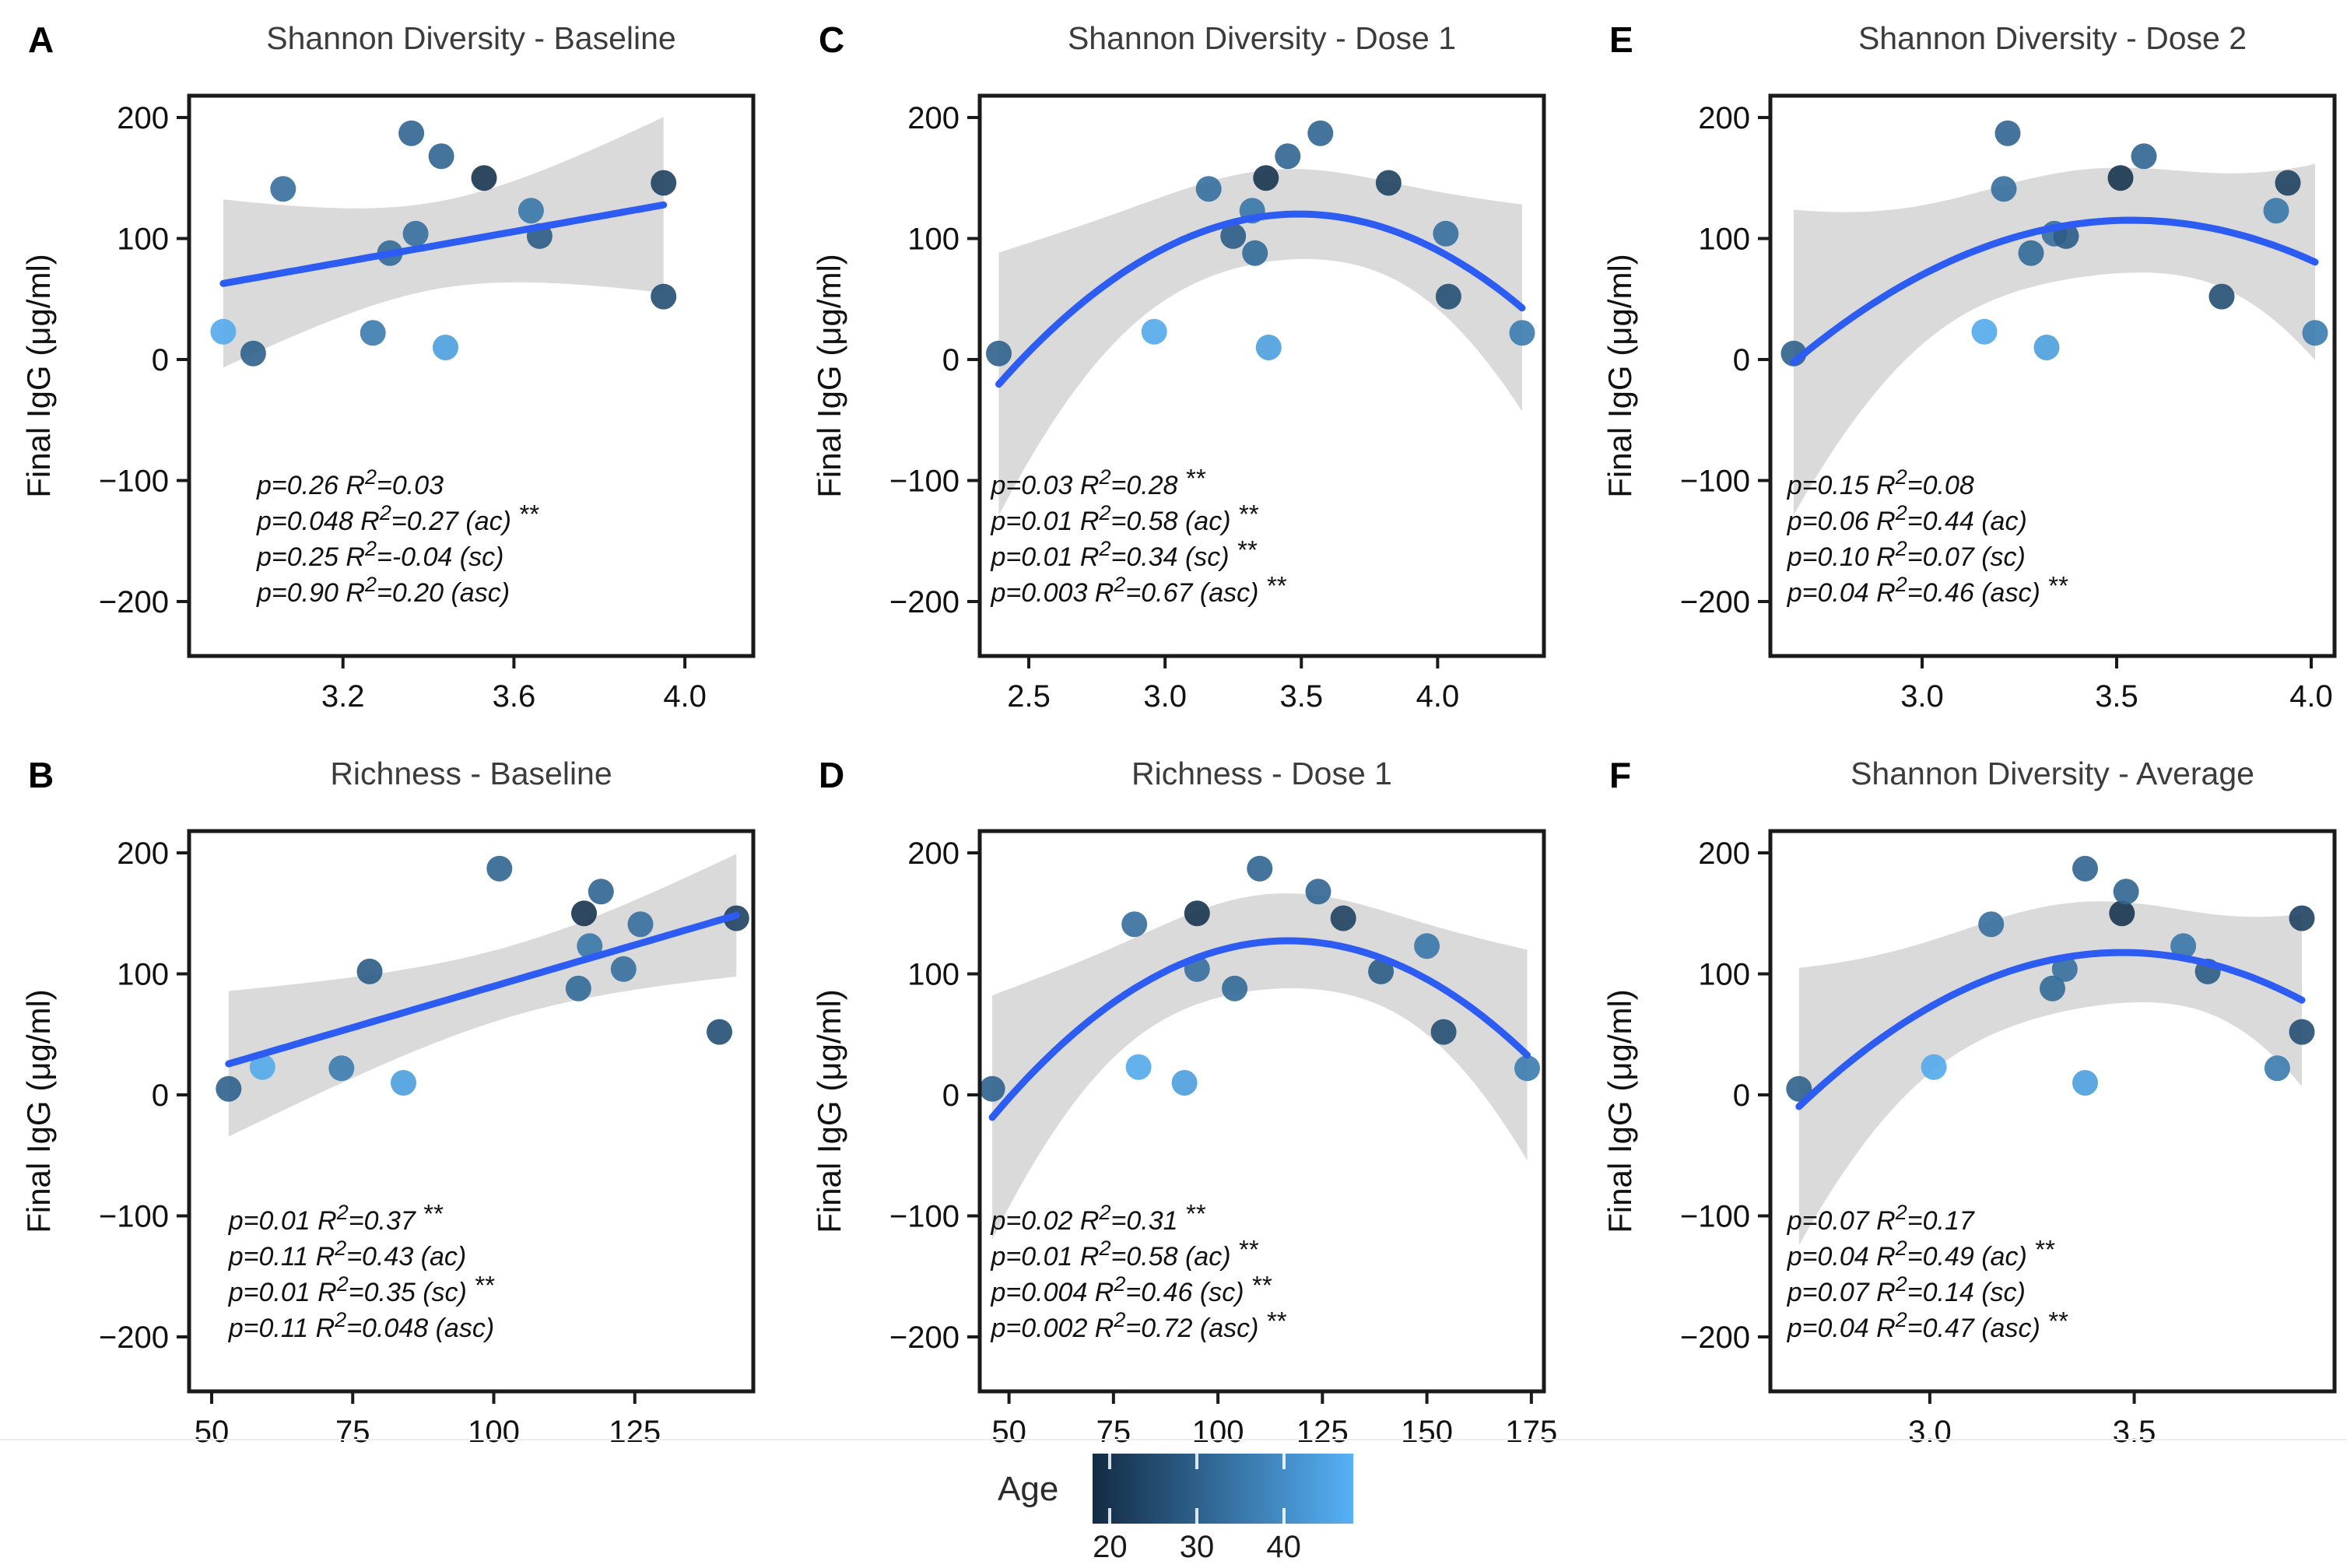 The image size is (2347, 1568). Describe the element at coordinates (361, 1289) in the screenshot. I see `stats-line: p=0.01 R2=0.35 (sc) **` at that location.